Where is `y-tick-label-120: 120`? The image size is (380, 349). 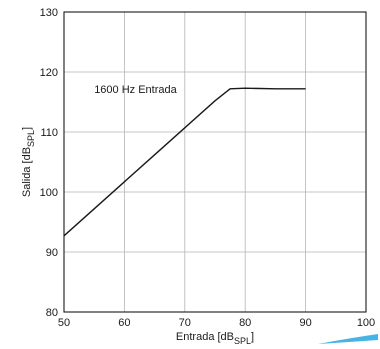
y-tick-label-120: 120 is located at coordinates (49, 73).